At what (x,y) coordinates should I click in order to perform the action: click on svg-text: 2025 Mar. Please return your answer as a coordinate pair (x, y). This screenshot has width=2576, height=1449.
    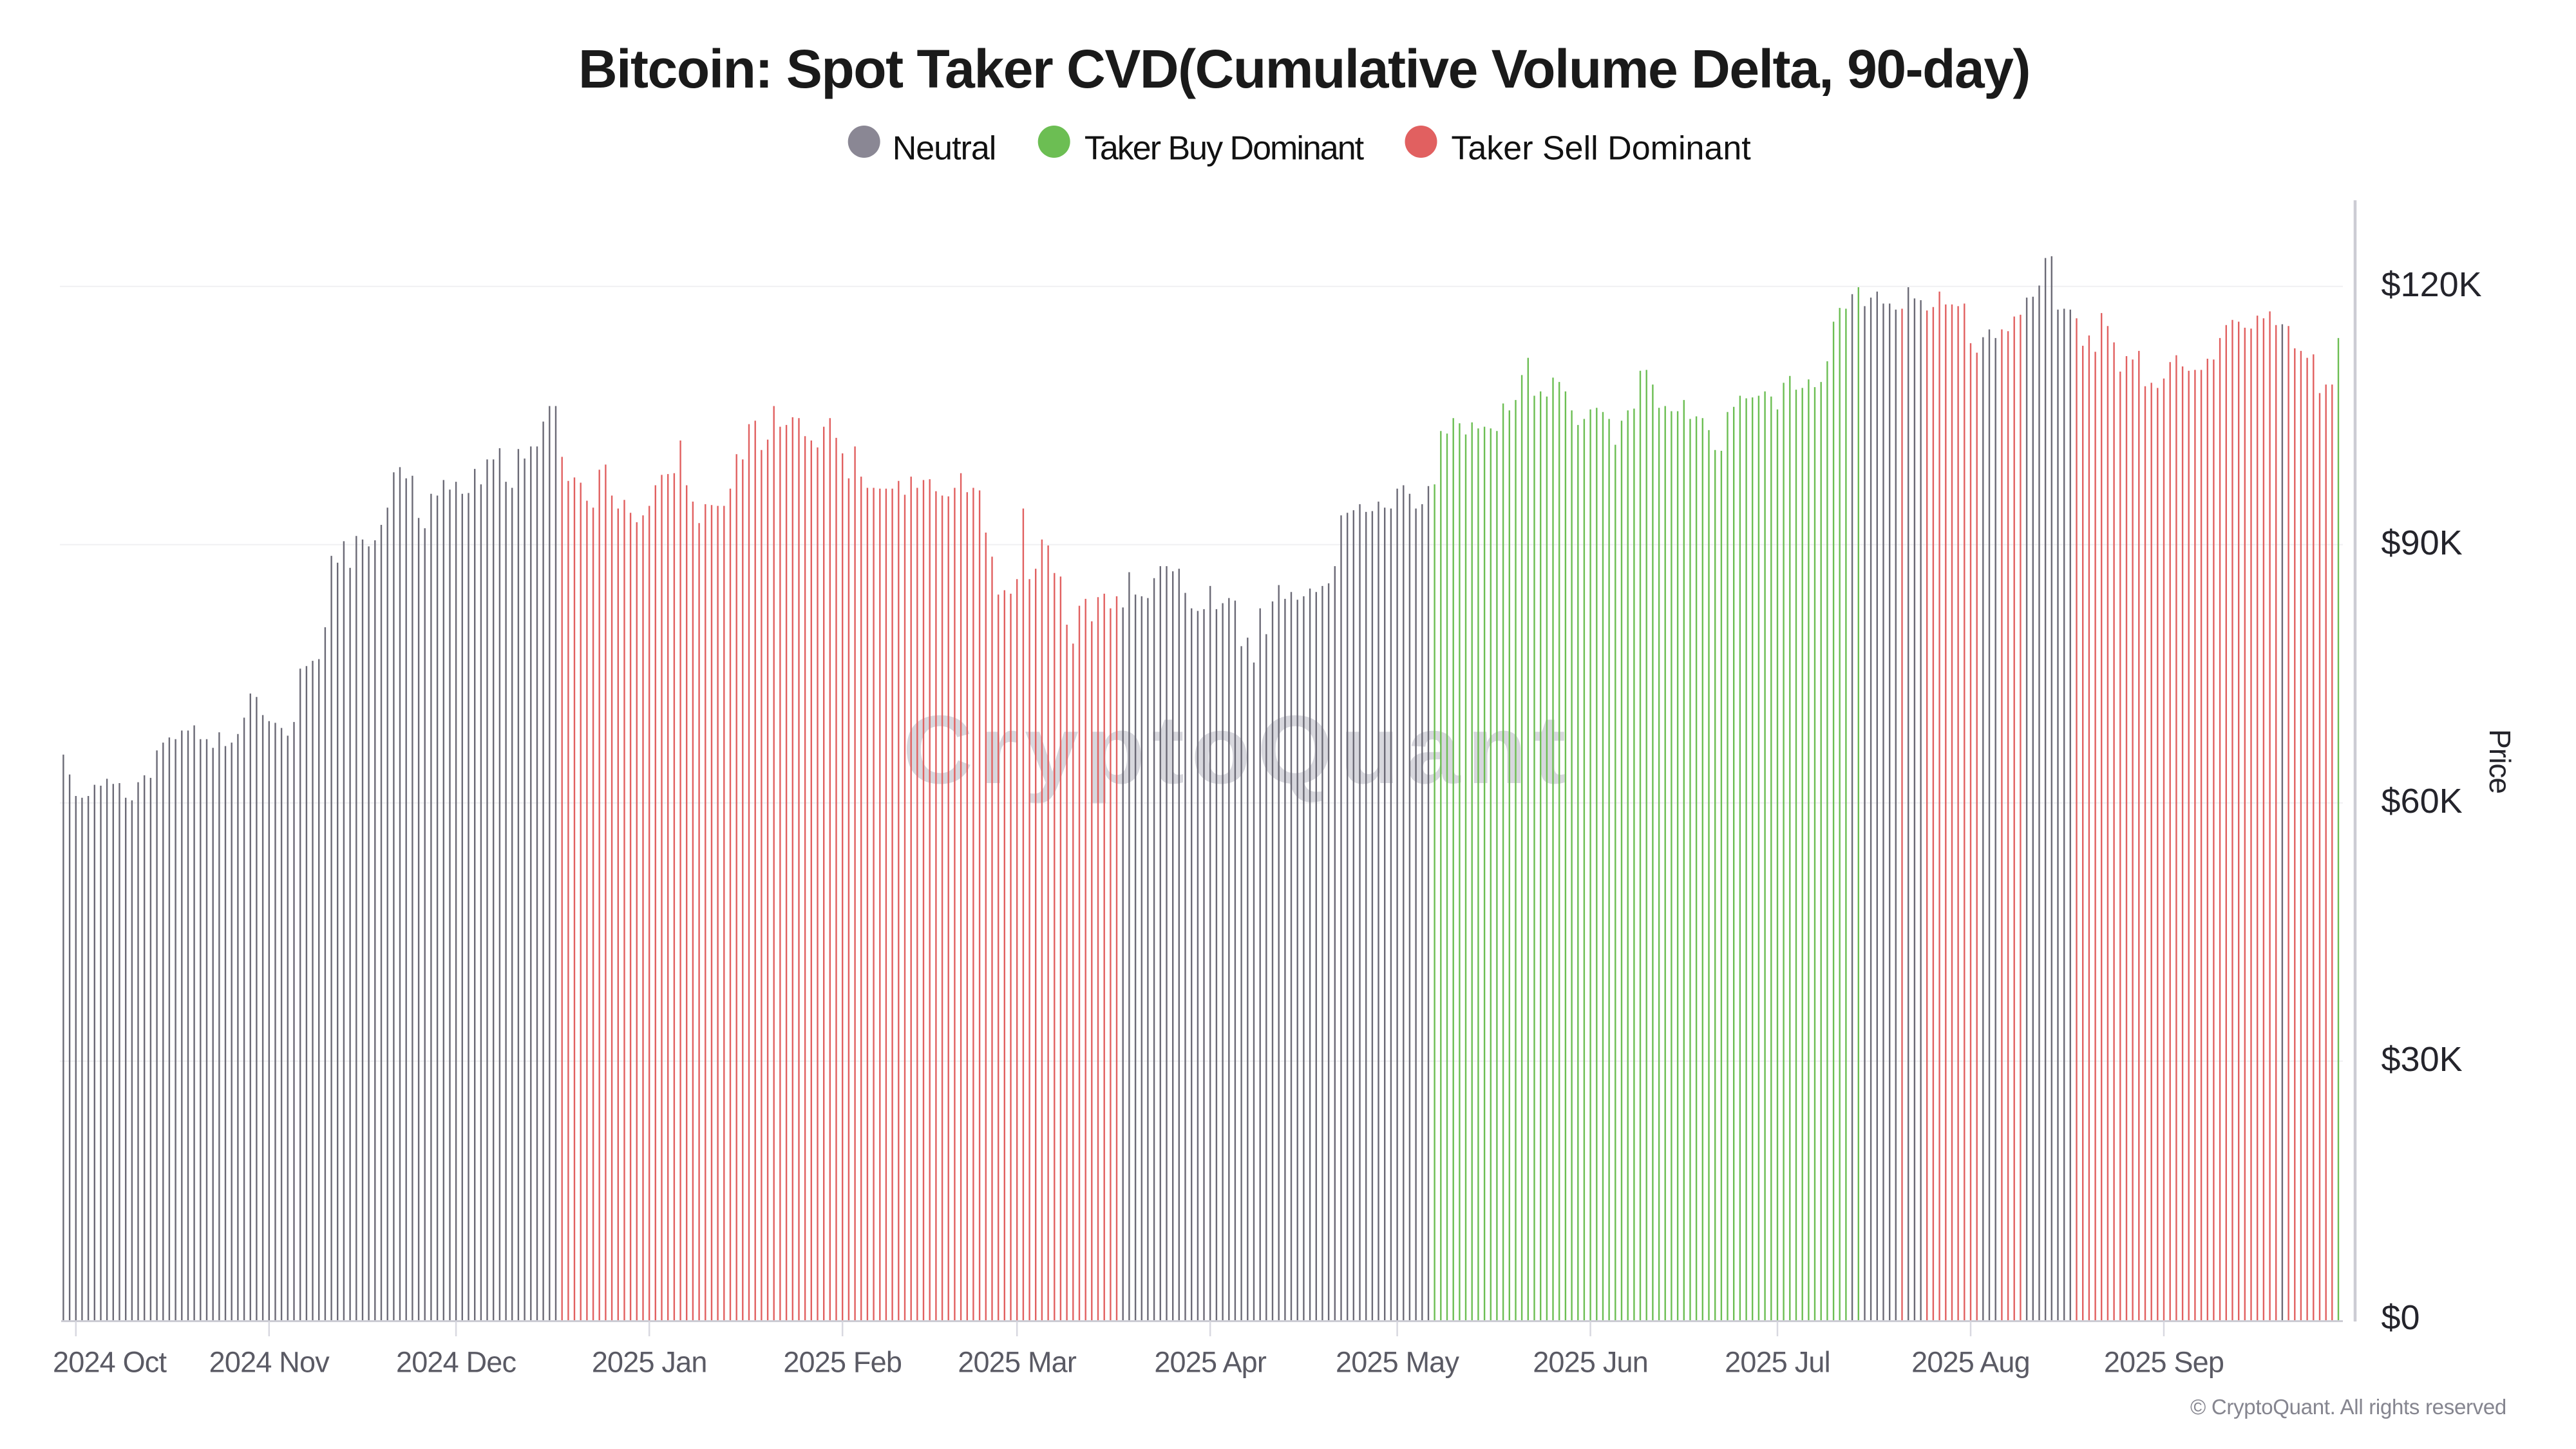
    Looking at the image, I should click on (1017, 1362).